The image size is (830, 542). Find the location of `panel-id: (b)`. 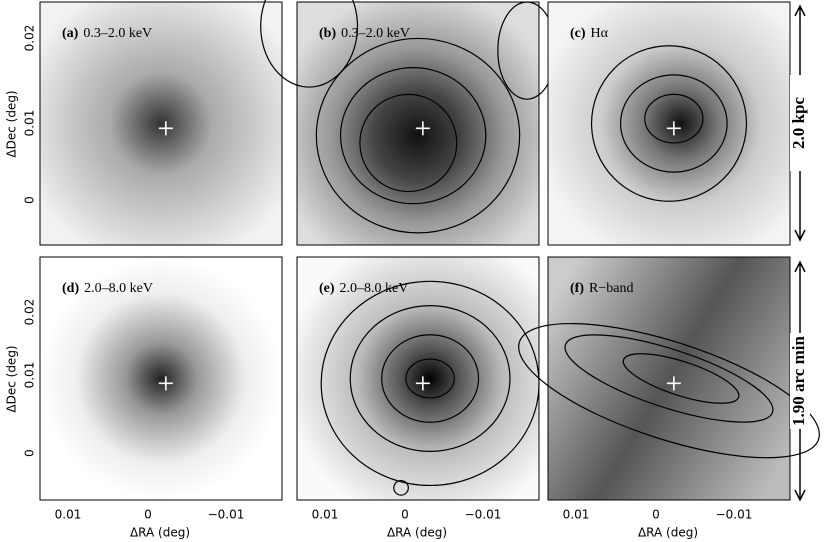

panel-id: (b) is located at coordinates (327, 33).